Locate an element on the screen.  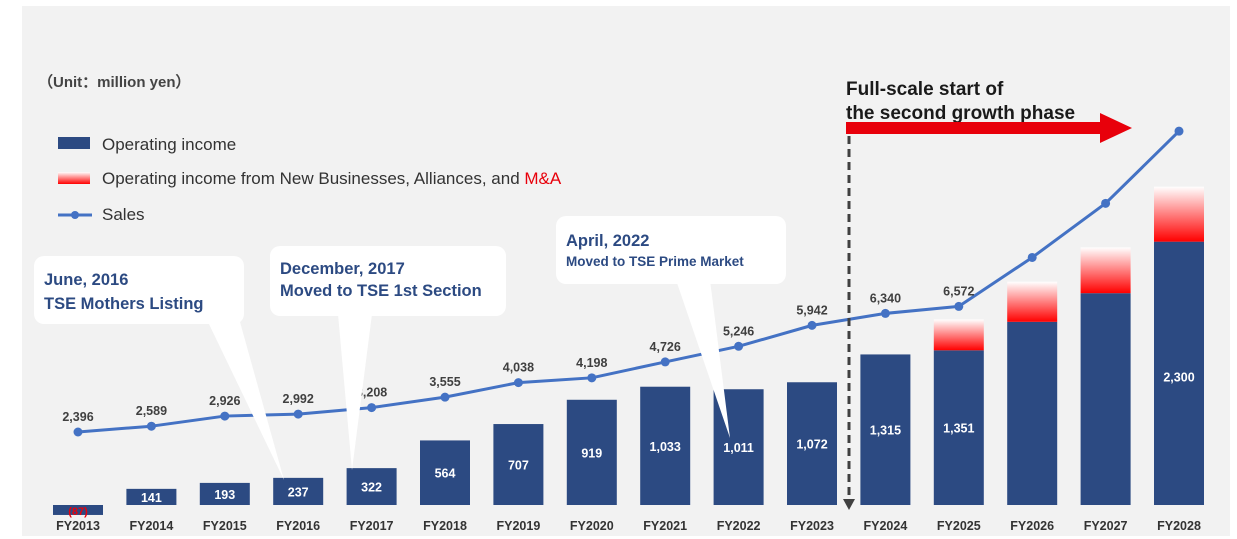
category-label-fy2018: FY2018 is located at coordinates (445, 526).